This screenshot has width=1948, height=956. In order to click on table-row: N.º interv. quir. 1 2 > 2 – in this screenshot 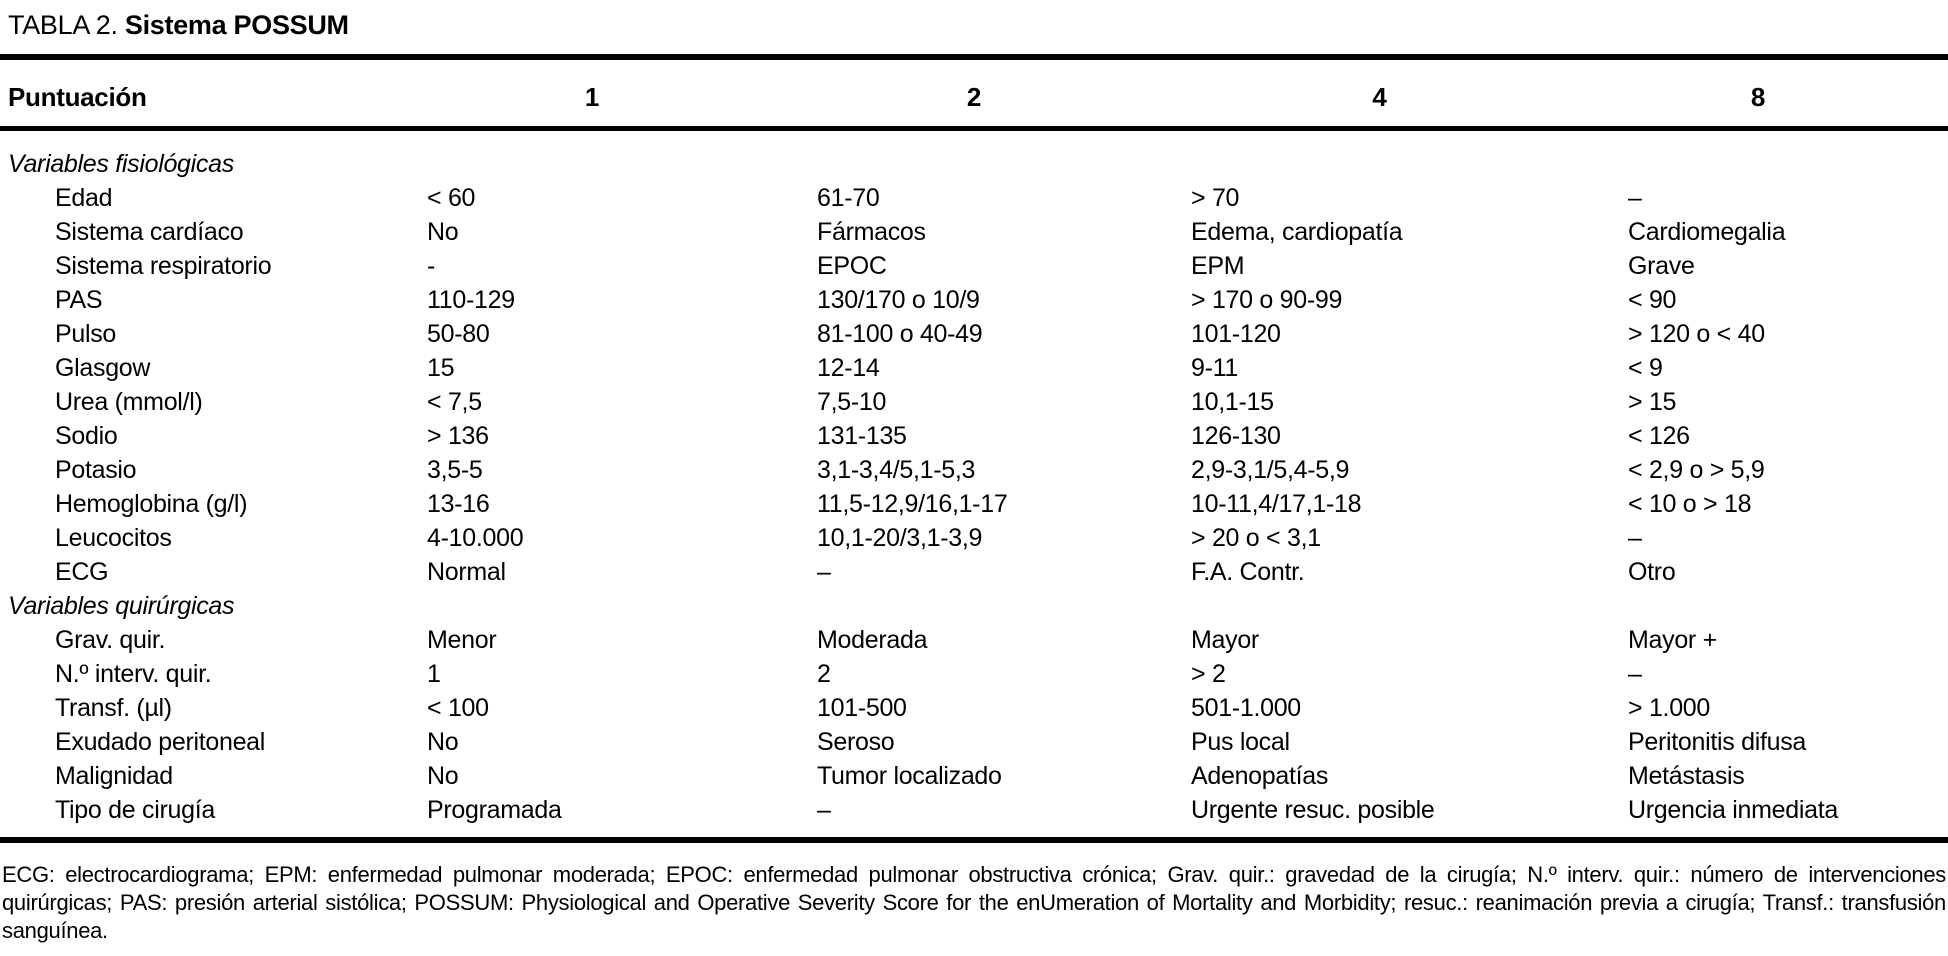, I will do `click(974, 674)`.